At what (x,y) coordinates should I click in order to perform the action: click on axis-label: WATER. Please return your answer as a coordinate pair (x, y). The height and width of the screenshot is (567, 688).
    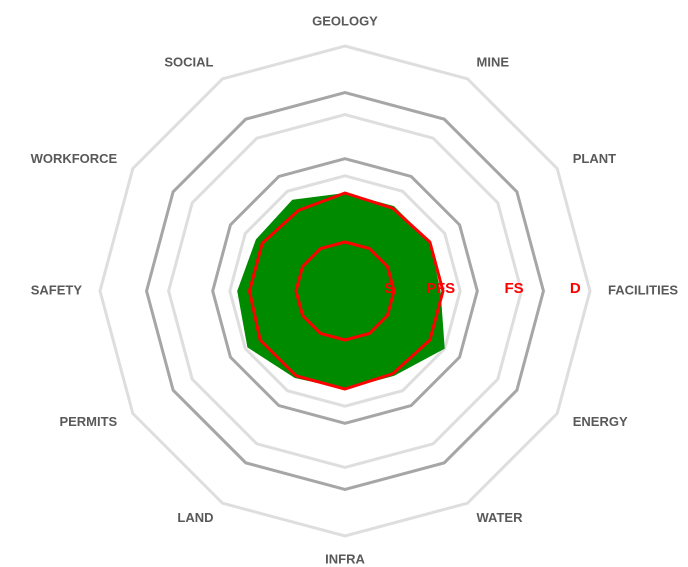
    Looking at the image, I should click on (500, 517).